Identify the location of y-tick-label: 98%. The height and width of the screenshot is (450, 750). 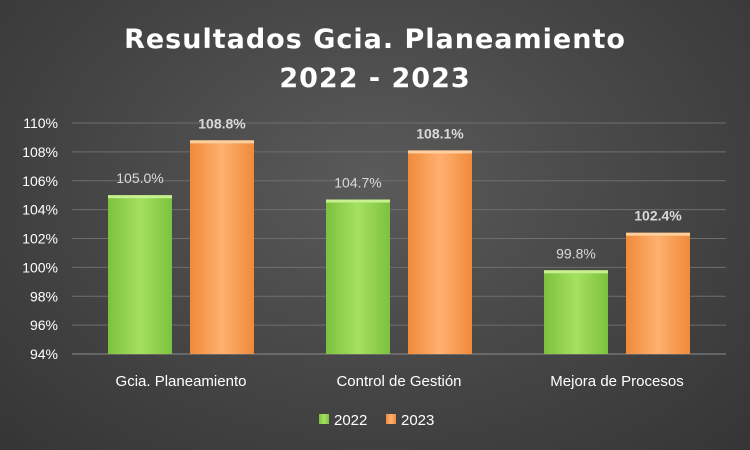
(44, 296).